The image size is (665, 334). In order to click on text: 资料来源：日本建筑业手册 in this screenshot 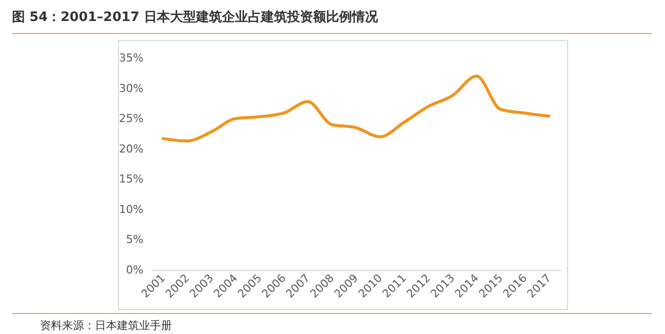, I will do `click(106, 325)`.